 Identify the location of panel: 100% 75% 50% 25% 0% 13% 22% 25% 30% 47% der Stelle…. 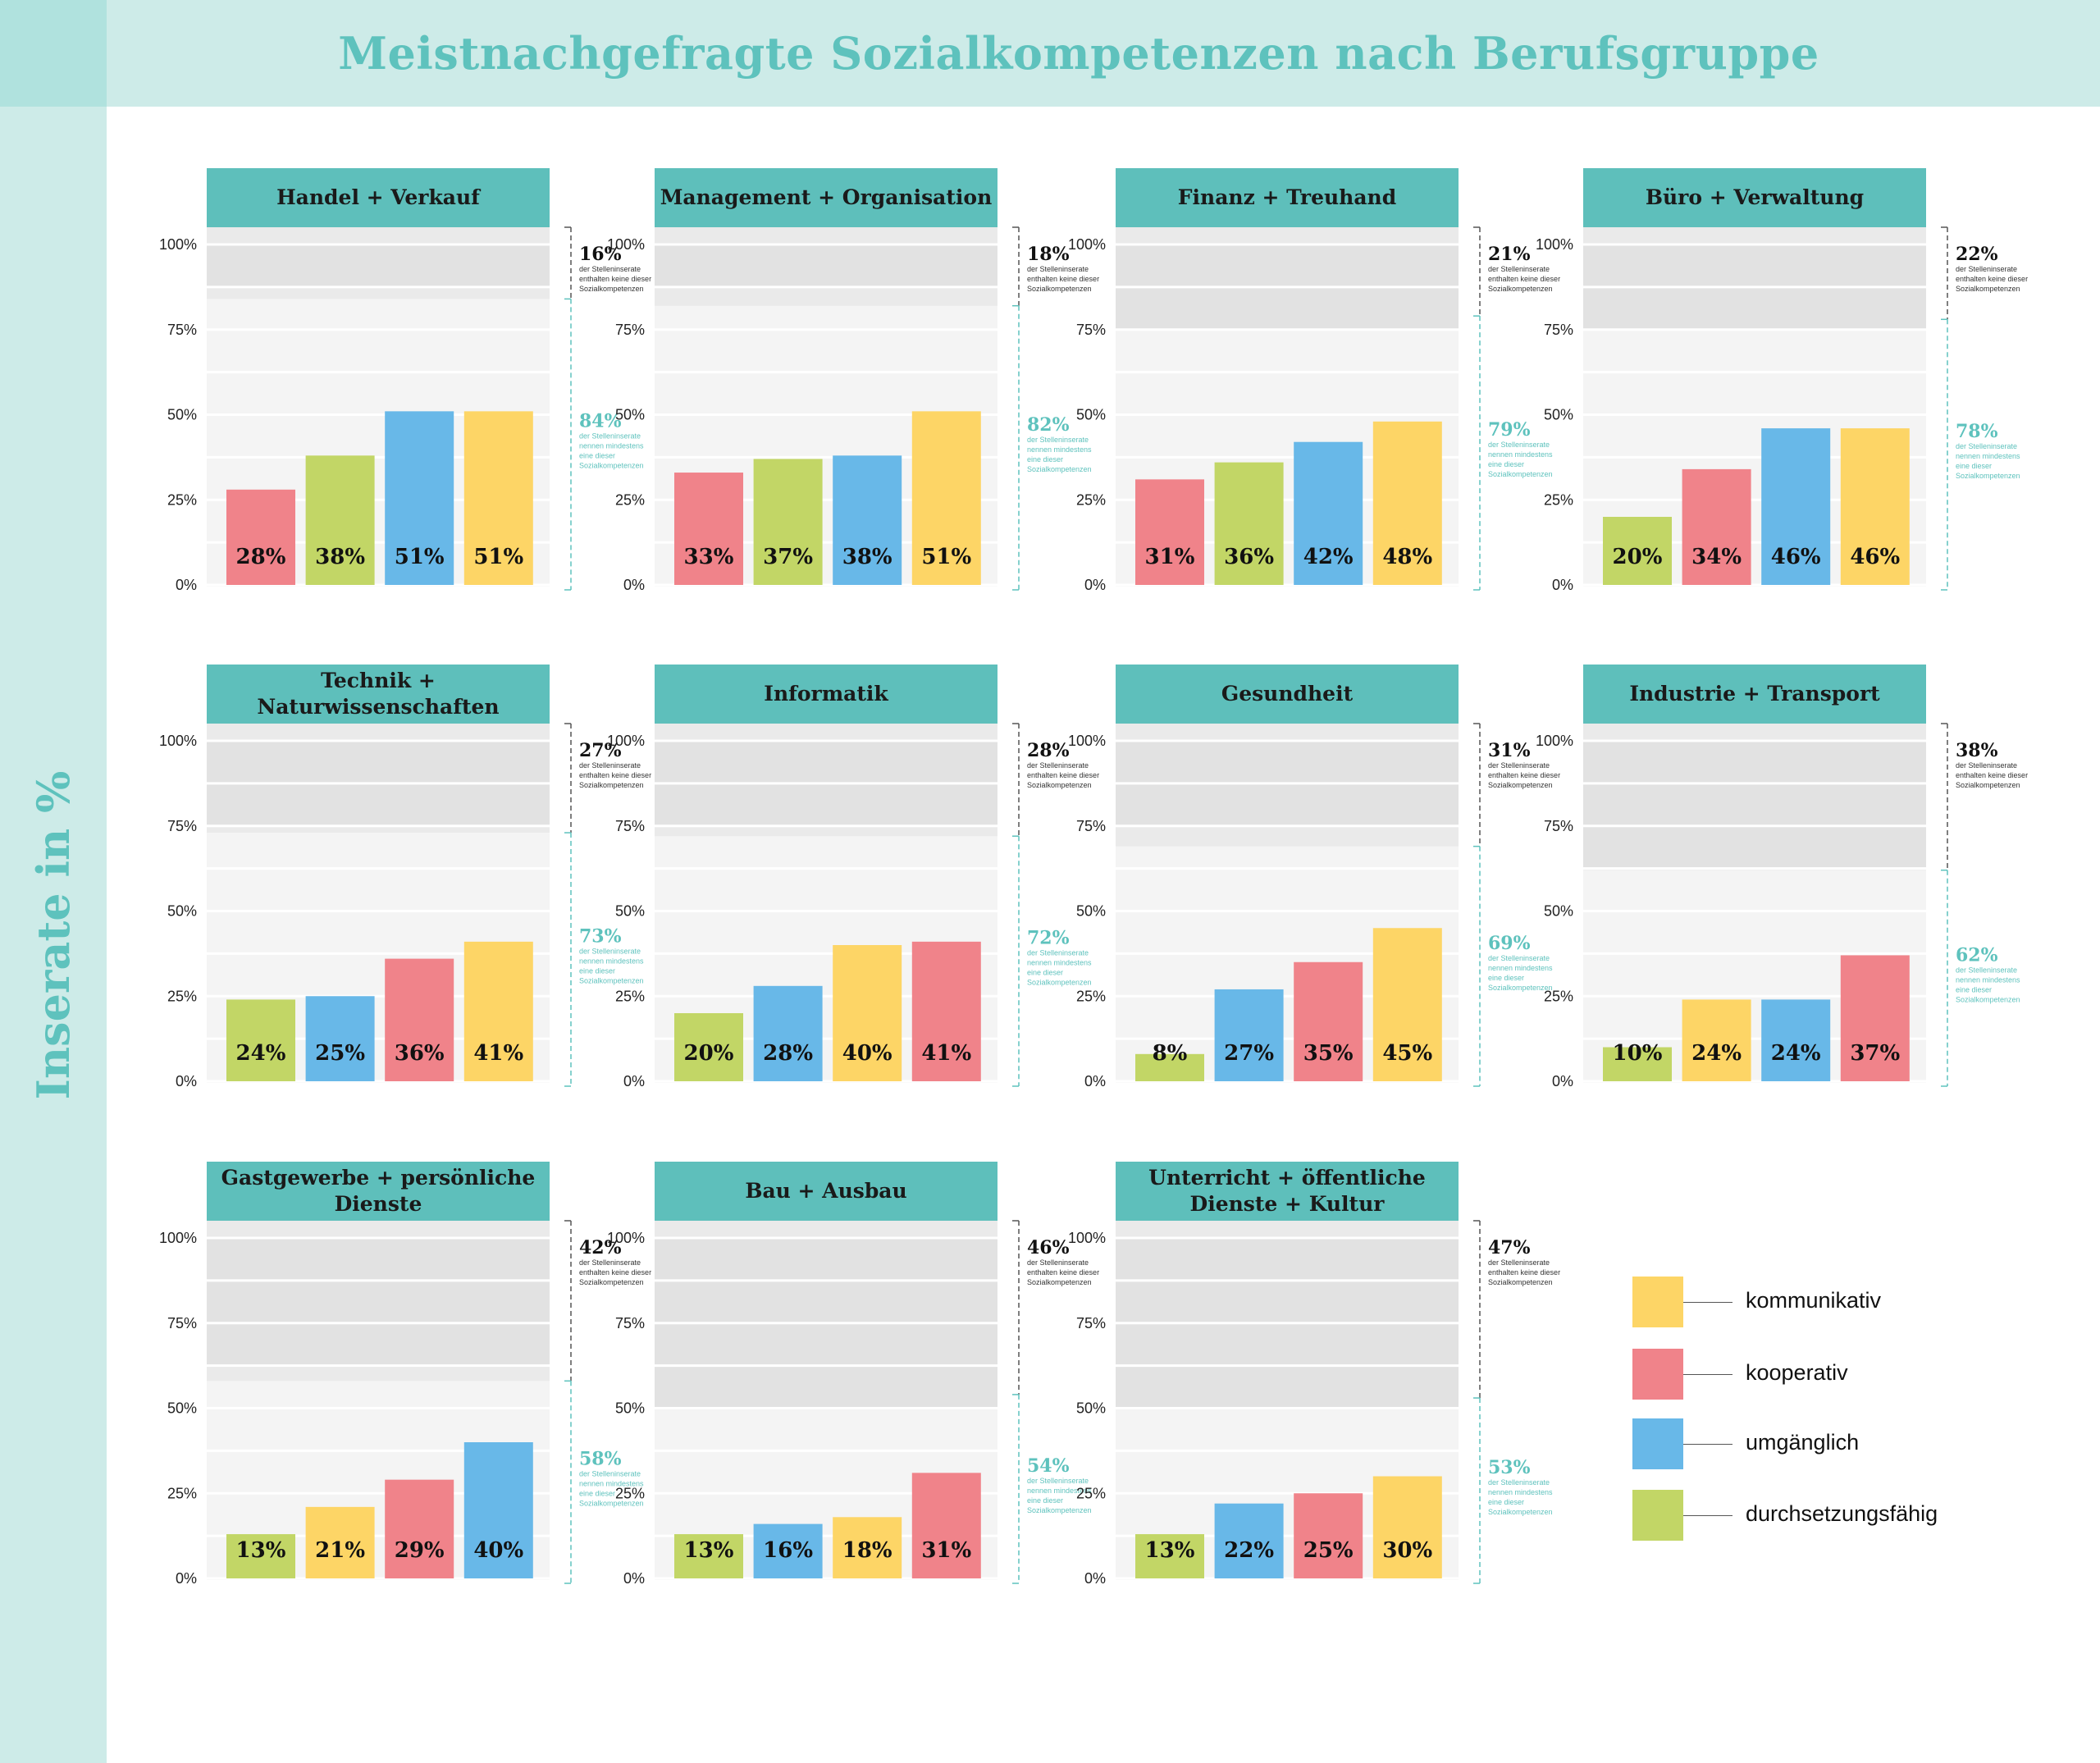
(1320, 1379).